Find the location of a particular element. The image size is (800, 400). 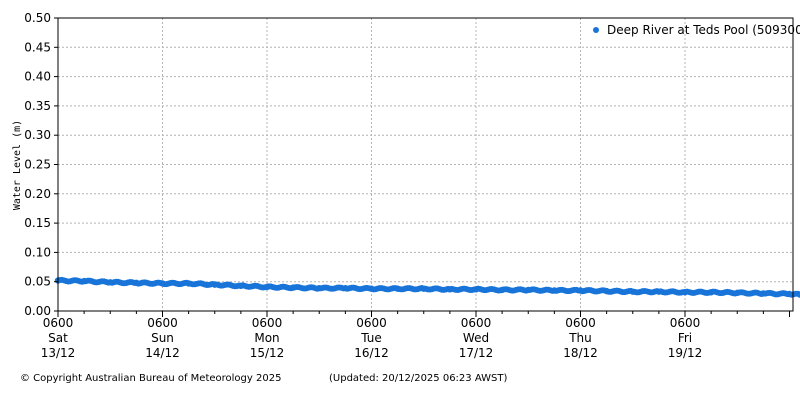

y-tick-label: 0.40 is located at coordinates (37, 77).